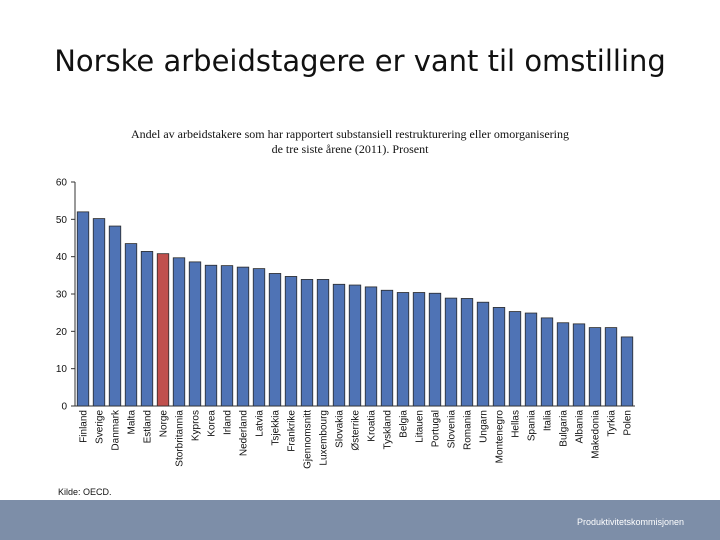 The width and height of the screenshot is (720, 540). Describe the element at coordinates (404, 424) in the screenshot. I see `x-tick-label: Belgia` at that location.